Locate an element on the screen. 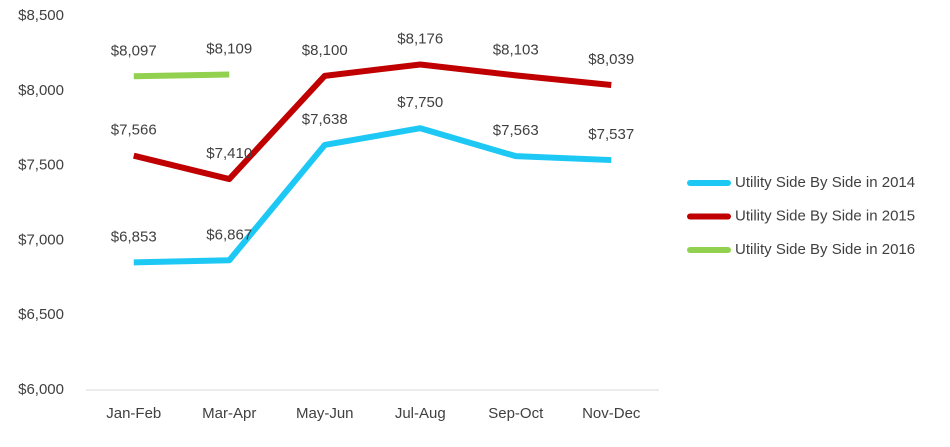 Image resolution: width=950 pixels, height=447 pixels. data-label: $7,537 is located at coordinates (611, 134).